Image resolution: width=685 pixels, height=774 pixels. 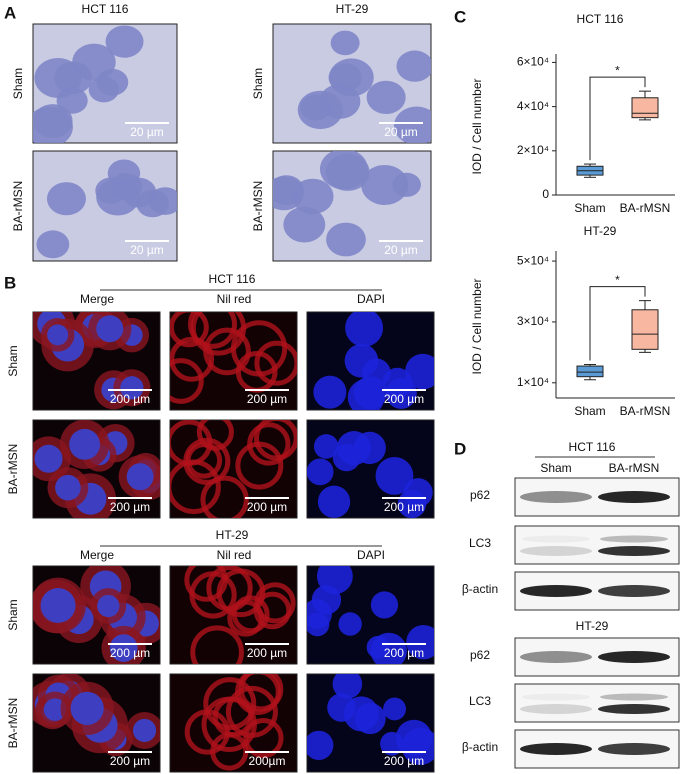 What do you see at coordinates (13, 360) in the screenshot?
I see `row-label: Sham` at bounding box center [13, 360].